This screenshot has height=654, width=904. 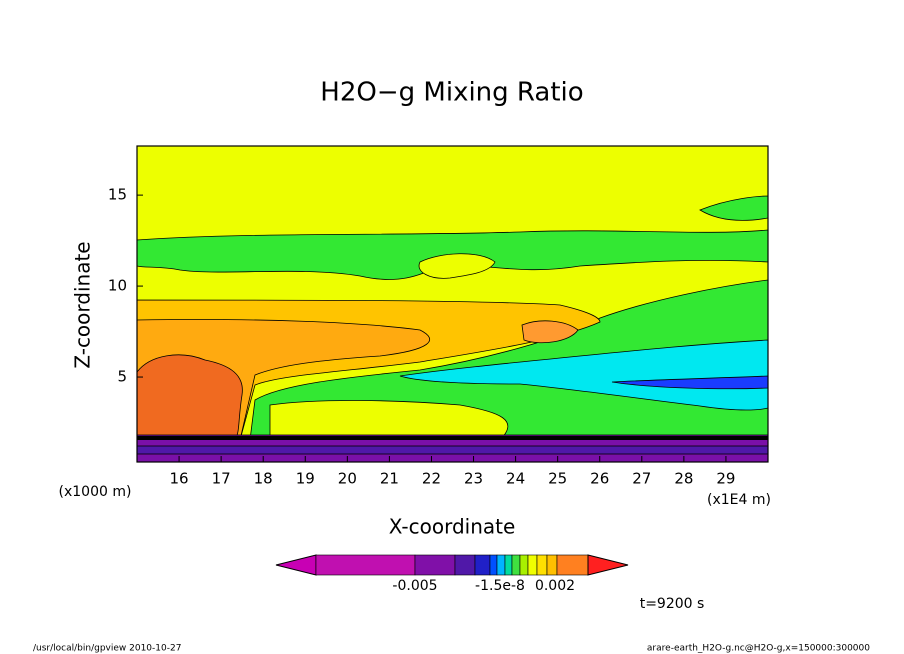 I want to click on x-tick-label: 28, so click(x=683, y=479).